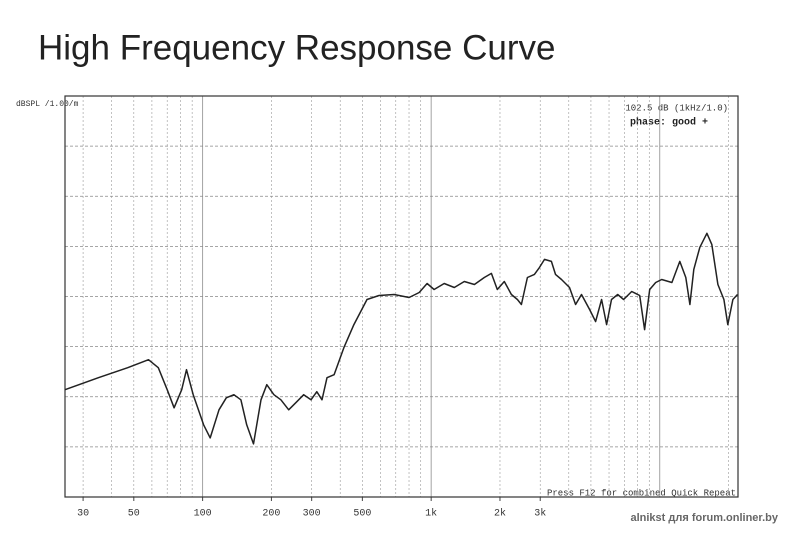 Image resolution: width=800 pixels, height=546 pixels. What do you see at coordinates (47, 104) in the screenshot?
I see `y-axis-label: dBSPL /1.00/m` at bounding box center [47, 104].